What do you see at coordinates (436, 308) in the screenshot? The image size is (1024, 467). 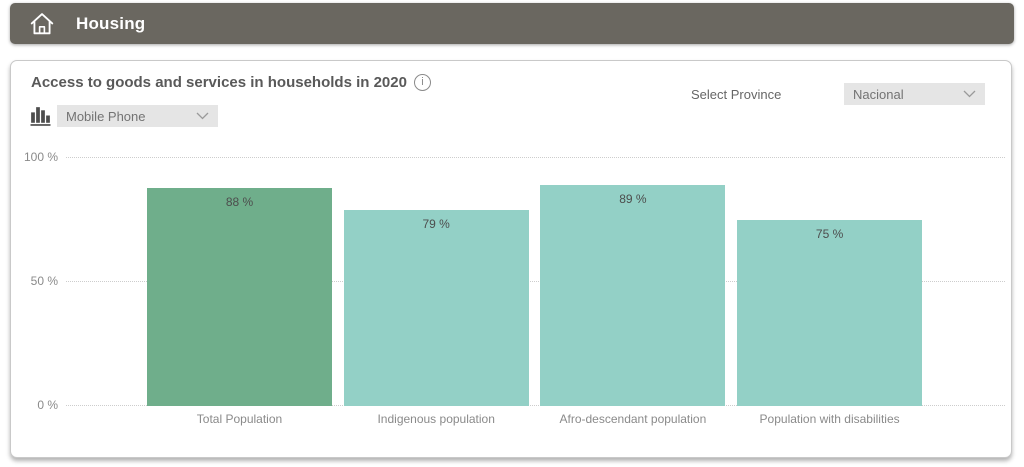 I see `bar: 79 %` at bounding box center [436, 308].